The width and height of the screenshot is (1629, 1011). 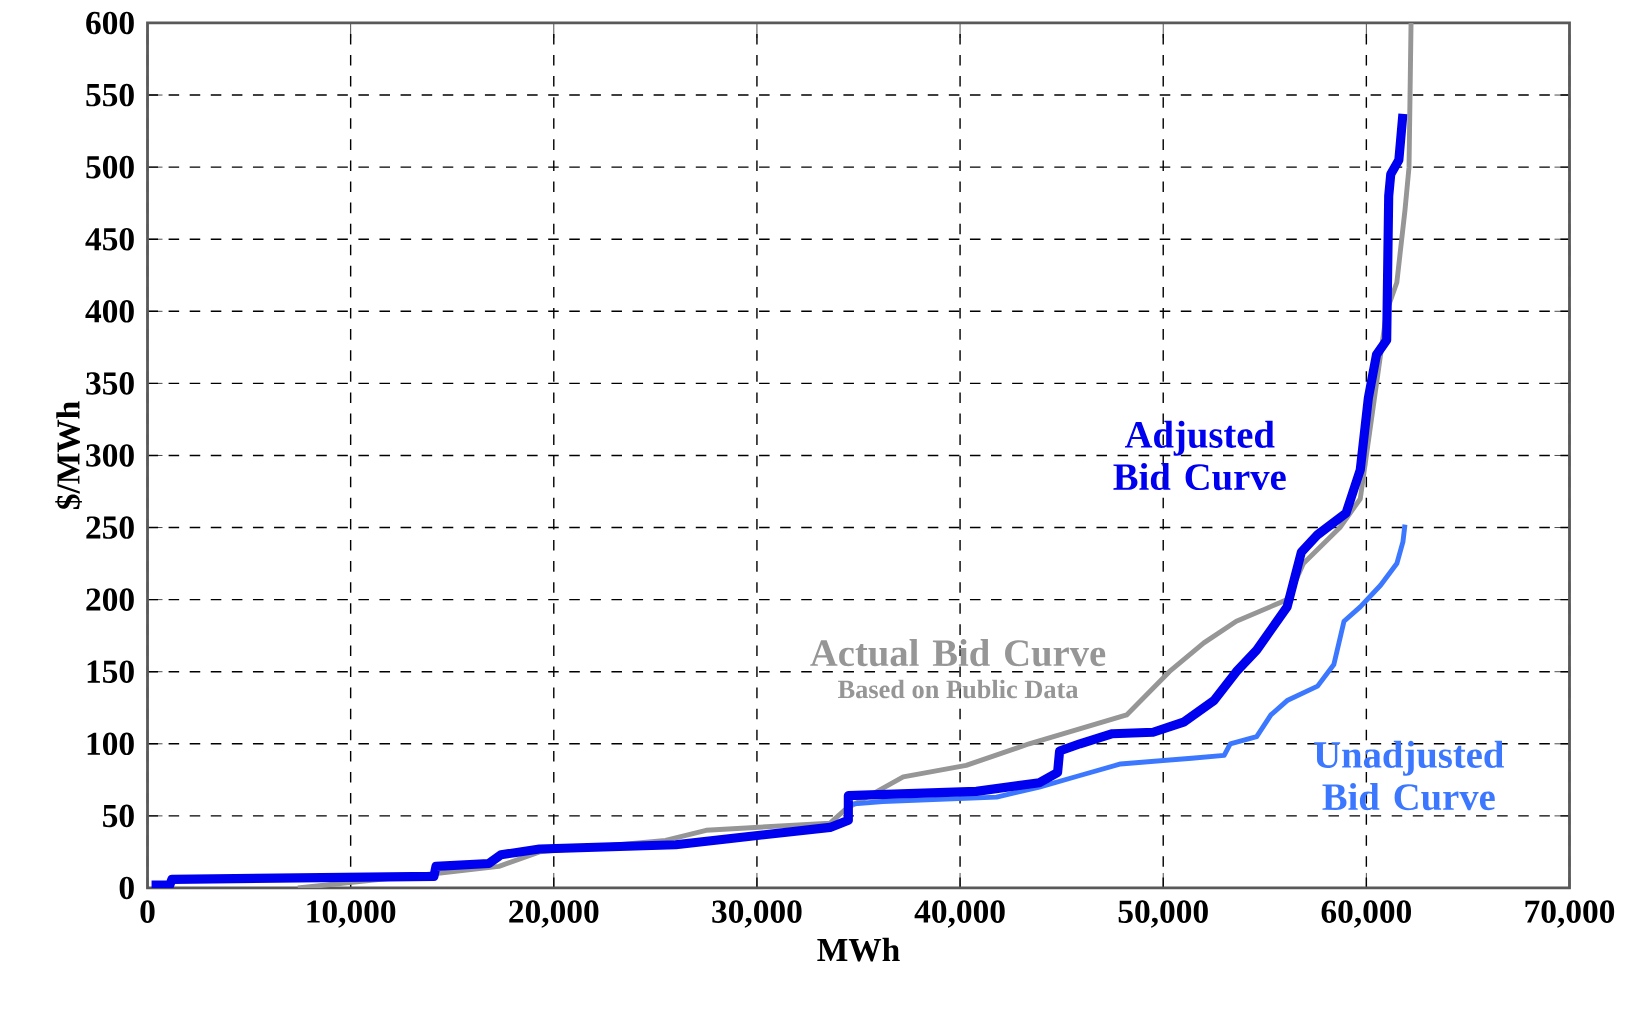 I want to click on series-label: Unadjusted Bid Curve, so click(x=1409, y=775).